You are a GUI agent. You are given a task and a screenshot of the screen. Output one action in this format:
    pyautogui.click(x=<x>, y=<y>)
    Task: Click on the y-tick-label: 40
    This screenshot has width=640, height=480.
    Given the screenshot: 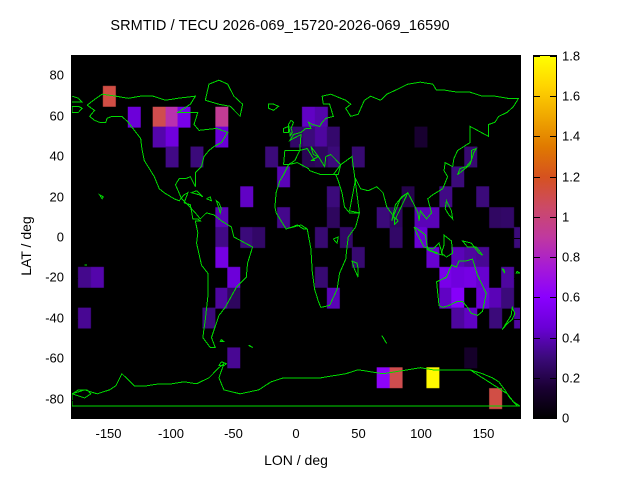 What is the action you would take?
    pyautogui.click(x=56, y=156)
    